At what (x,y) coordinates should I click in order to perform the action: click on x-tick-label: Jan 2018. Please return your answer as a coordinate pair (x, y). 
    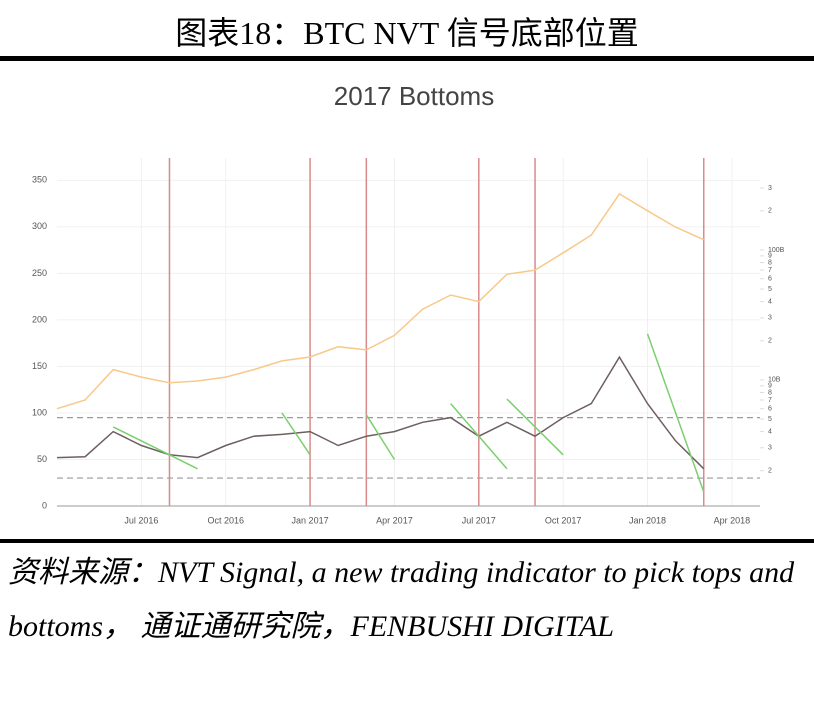
    Looking at the image, I should click on (647, 520).